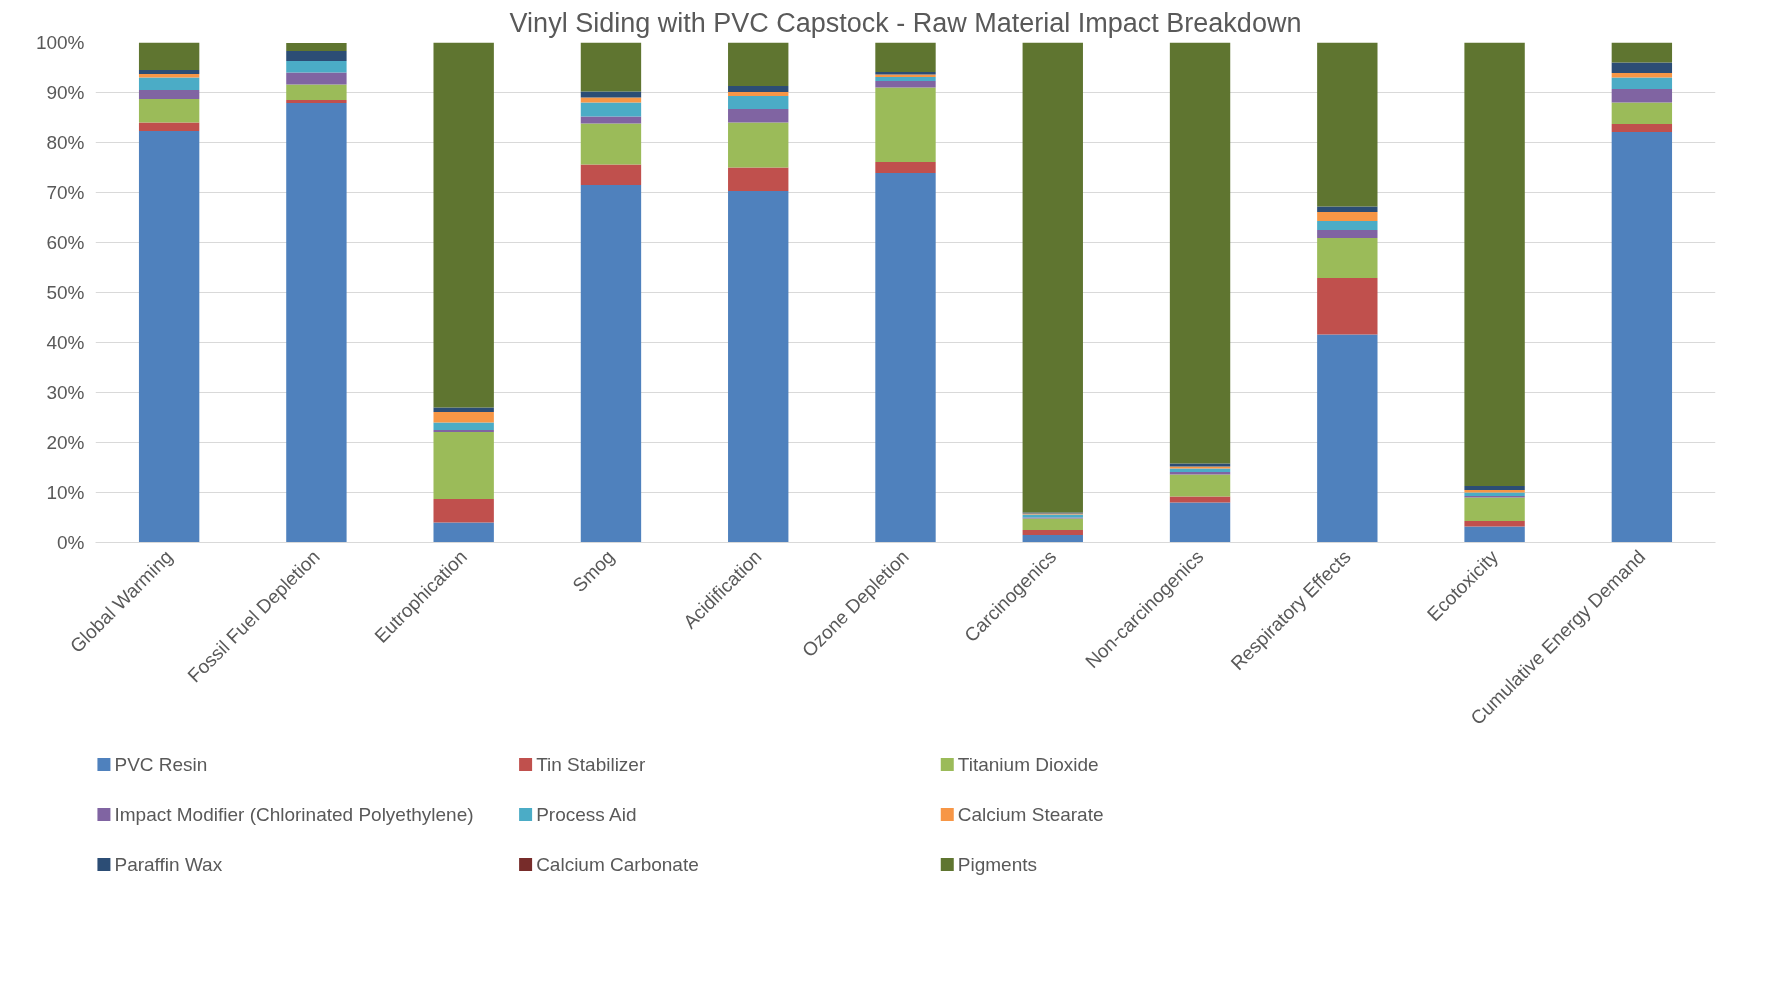 Image resolution: width=1775 pixels, height=992 pixels. Describe the element at coordinates (1028, 764) in the screenshot. I see `legend-label: Titanium Dioxide` at that location.